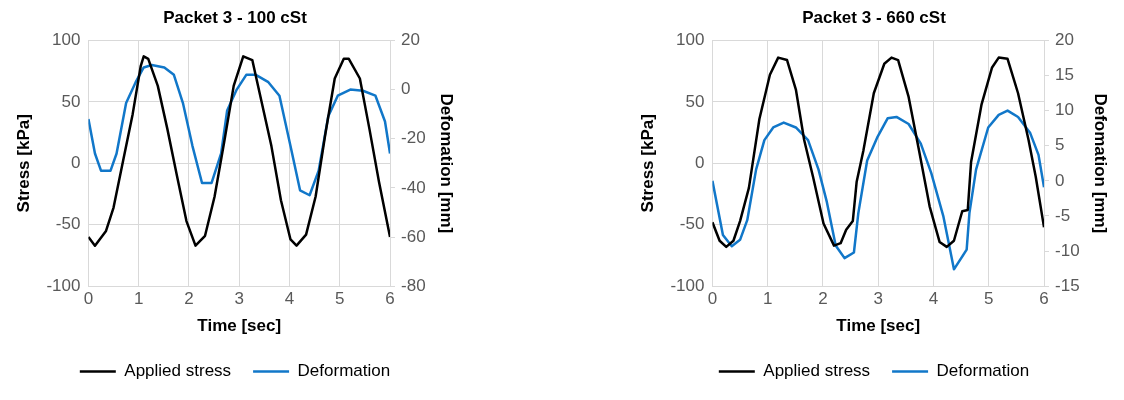 This screenshot has height=400, width=1124. Describe the element at coordinates (413, 187) in the screenshot. I see `y2-tick-label: -40` at that location.